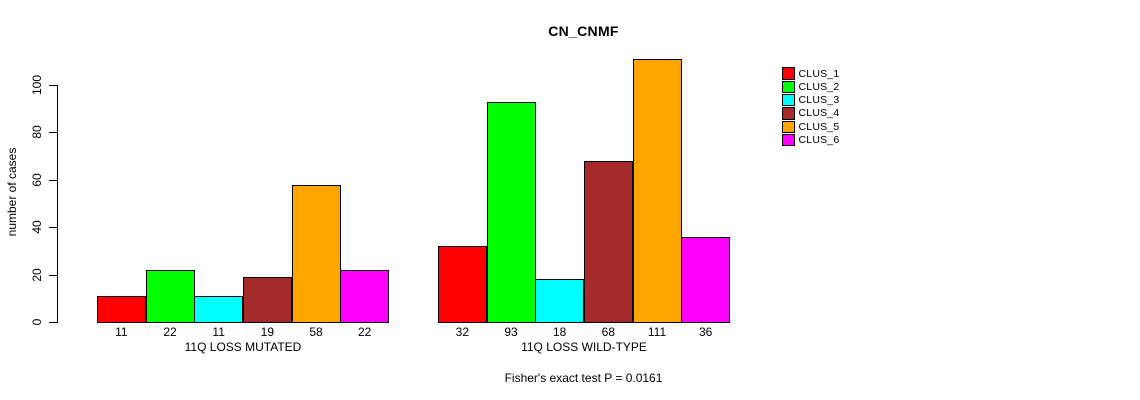 The width and height of the screenshot is (1140, 400). Describe the element at coordinates (36, 227) in the screenshot. I see `y-tick-label: 40` at that location.